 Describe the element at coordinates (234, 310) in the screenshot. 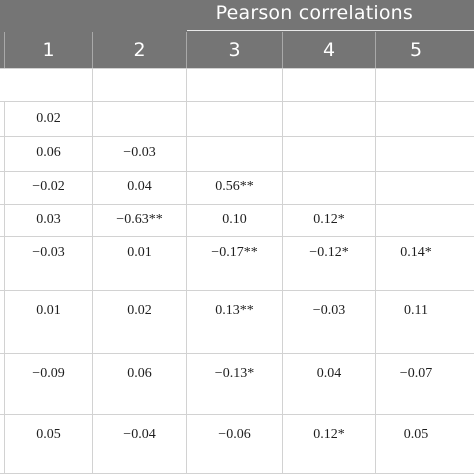

I see `table-cell: 0.13**` at that location.